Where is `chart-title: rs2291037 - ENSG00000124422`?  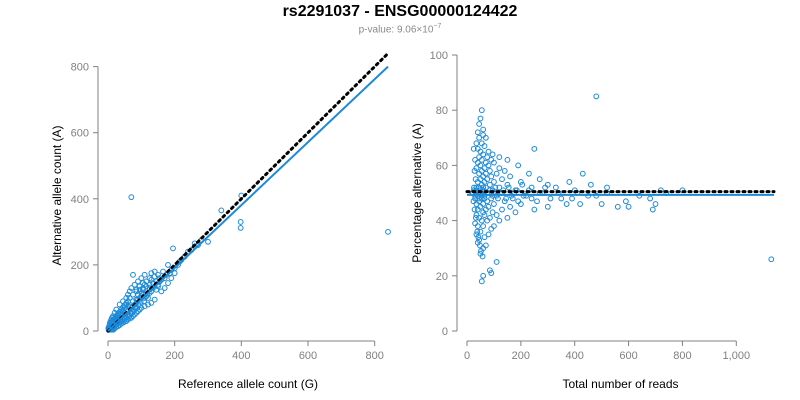
chart-title: rs2291037 - ENSG00000124422 is located at coordinates (400, 11).